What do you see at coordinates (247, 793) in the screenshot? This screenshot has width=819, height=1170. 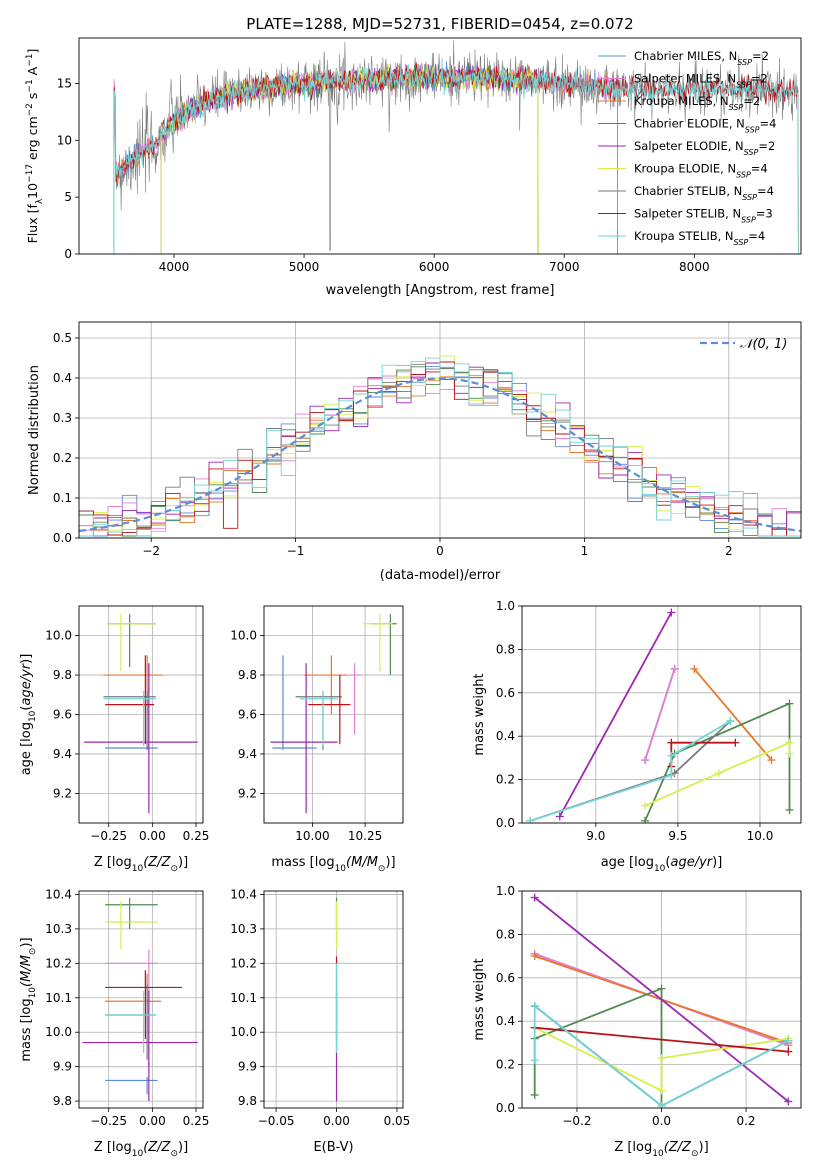 I see `y-tick-label: 9.2` at bounding box center [247, 793].